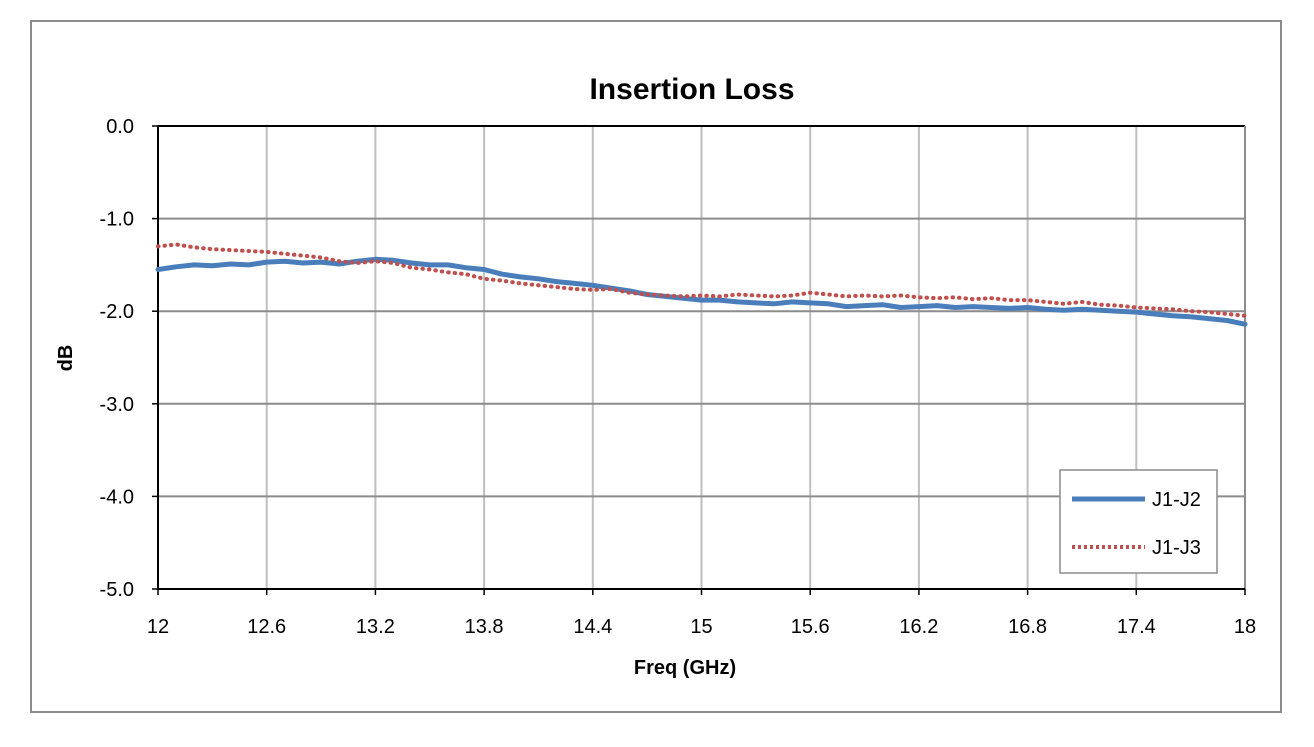 The width and height of the screenshot is (1314, 747). Describe the element at coordinates (1027, 627) in the screenshot. I see `x-tick-label: 16.8` at that location.